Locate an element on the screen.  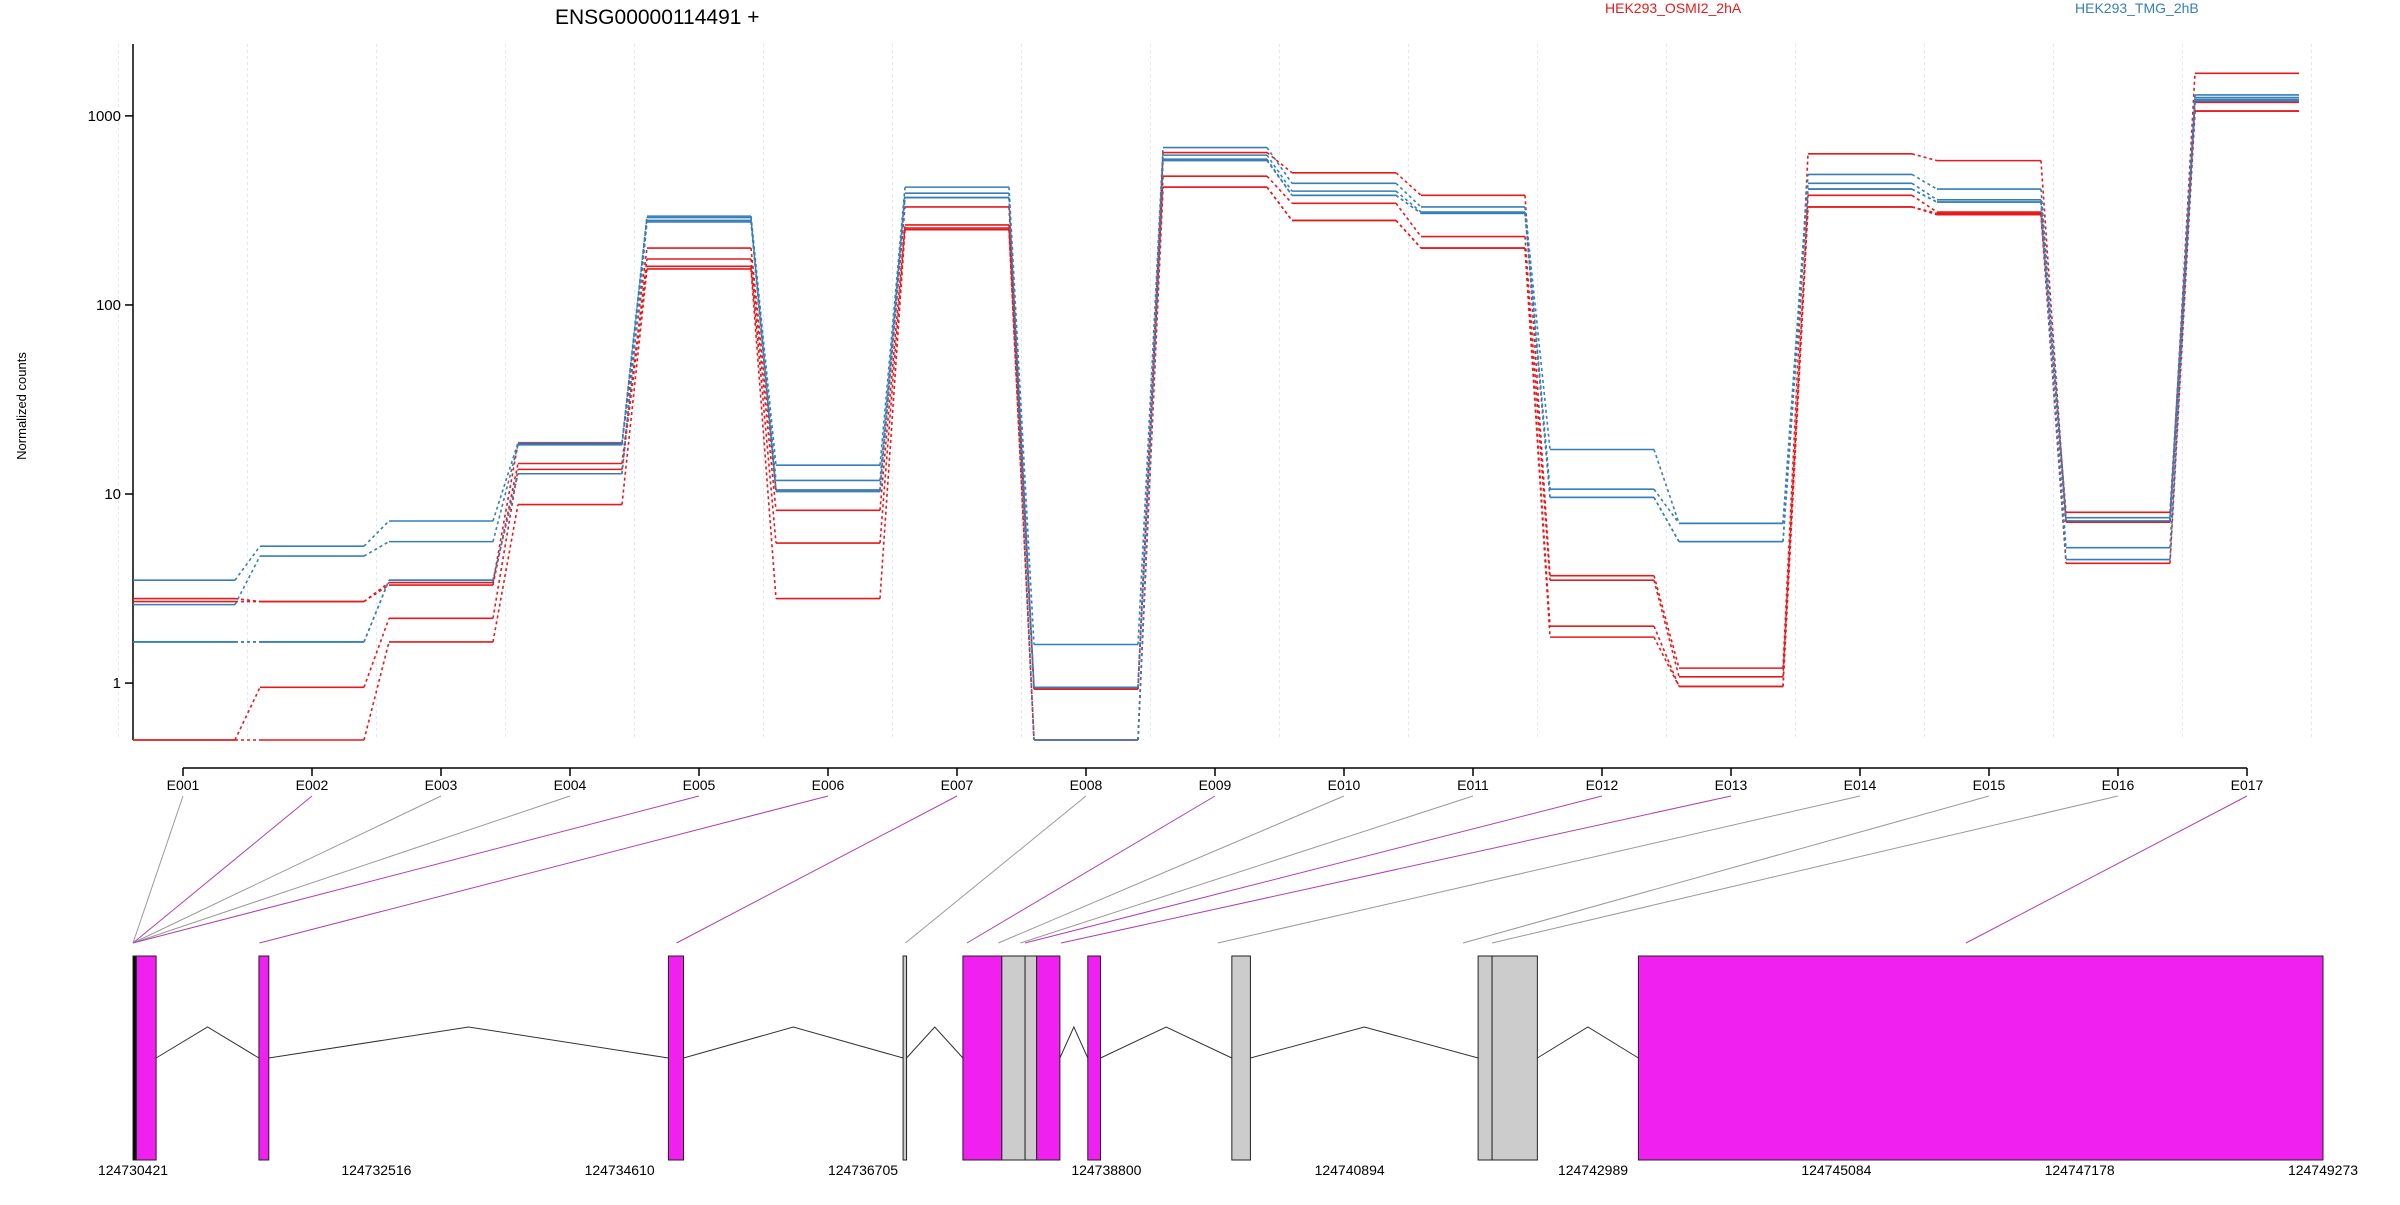
x-tick-label: E011 is located at coordinates (1473, 785).